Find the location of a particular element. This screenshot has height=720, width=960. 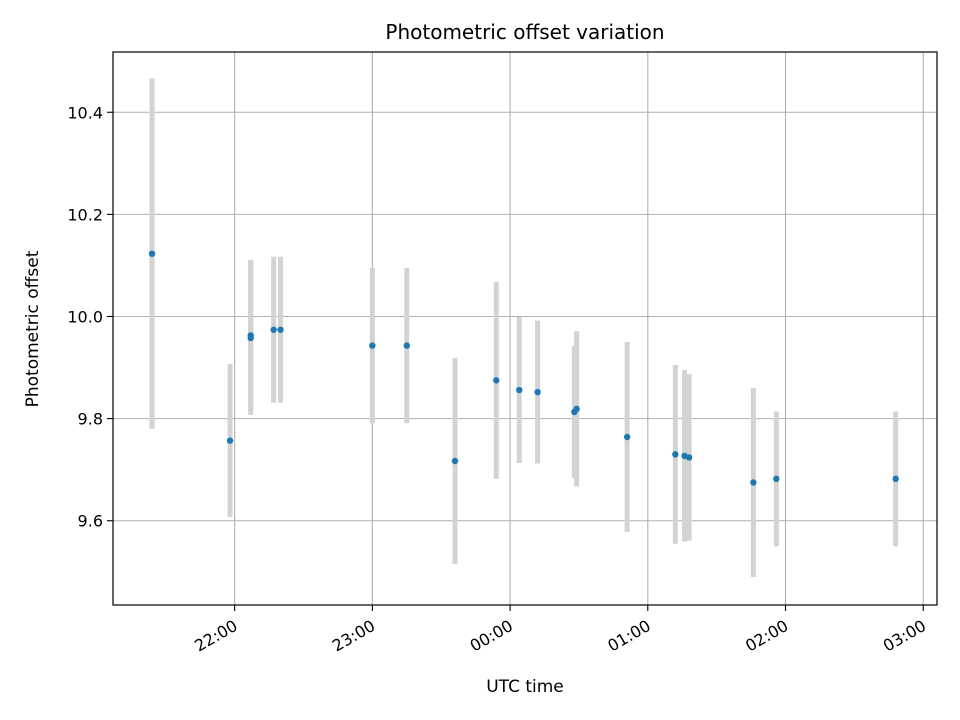

y-axis-ticks: 9.6 9.8 10.0 10.2 10.4 is located at coordinates (90, 317).